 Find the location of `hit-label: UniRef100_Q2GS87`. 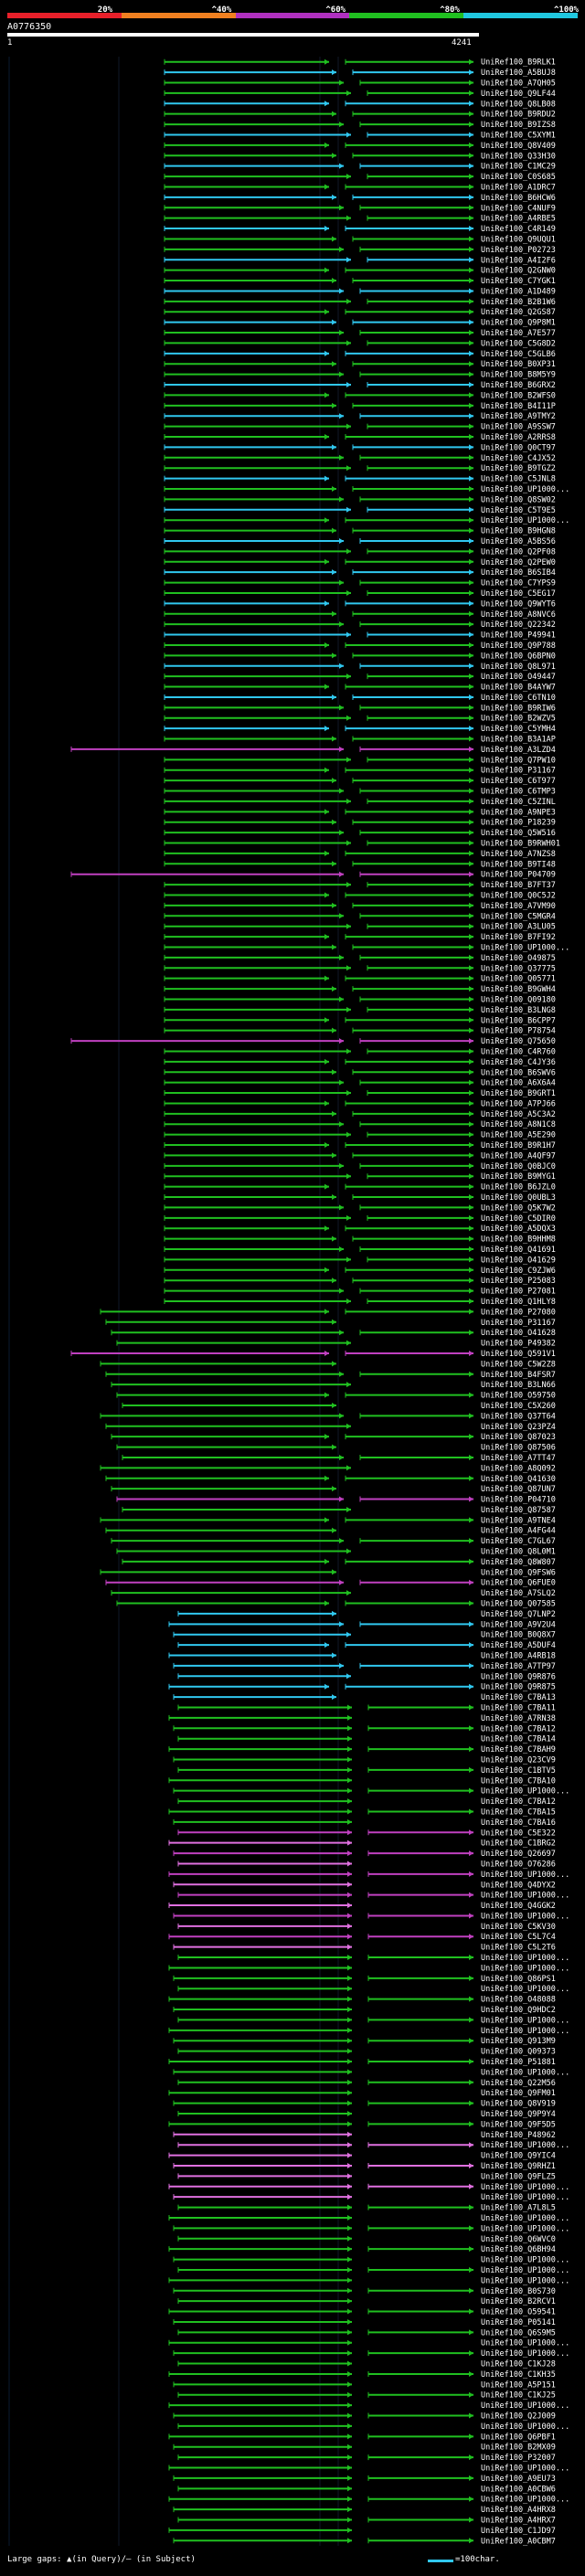

hit-label: UniRef100_Q2GS87 is located at coordinates (518, 312).